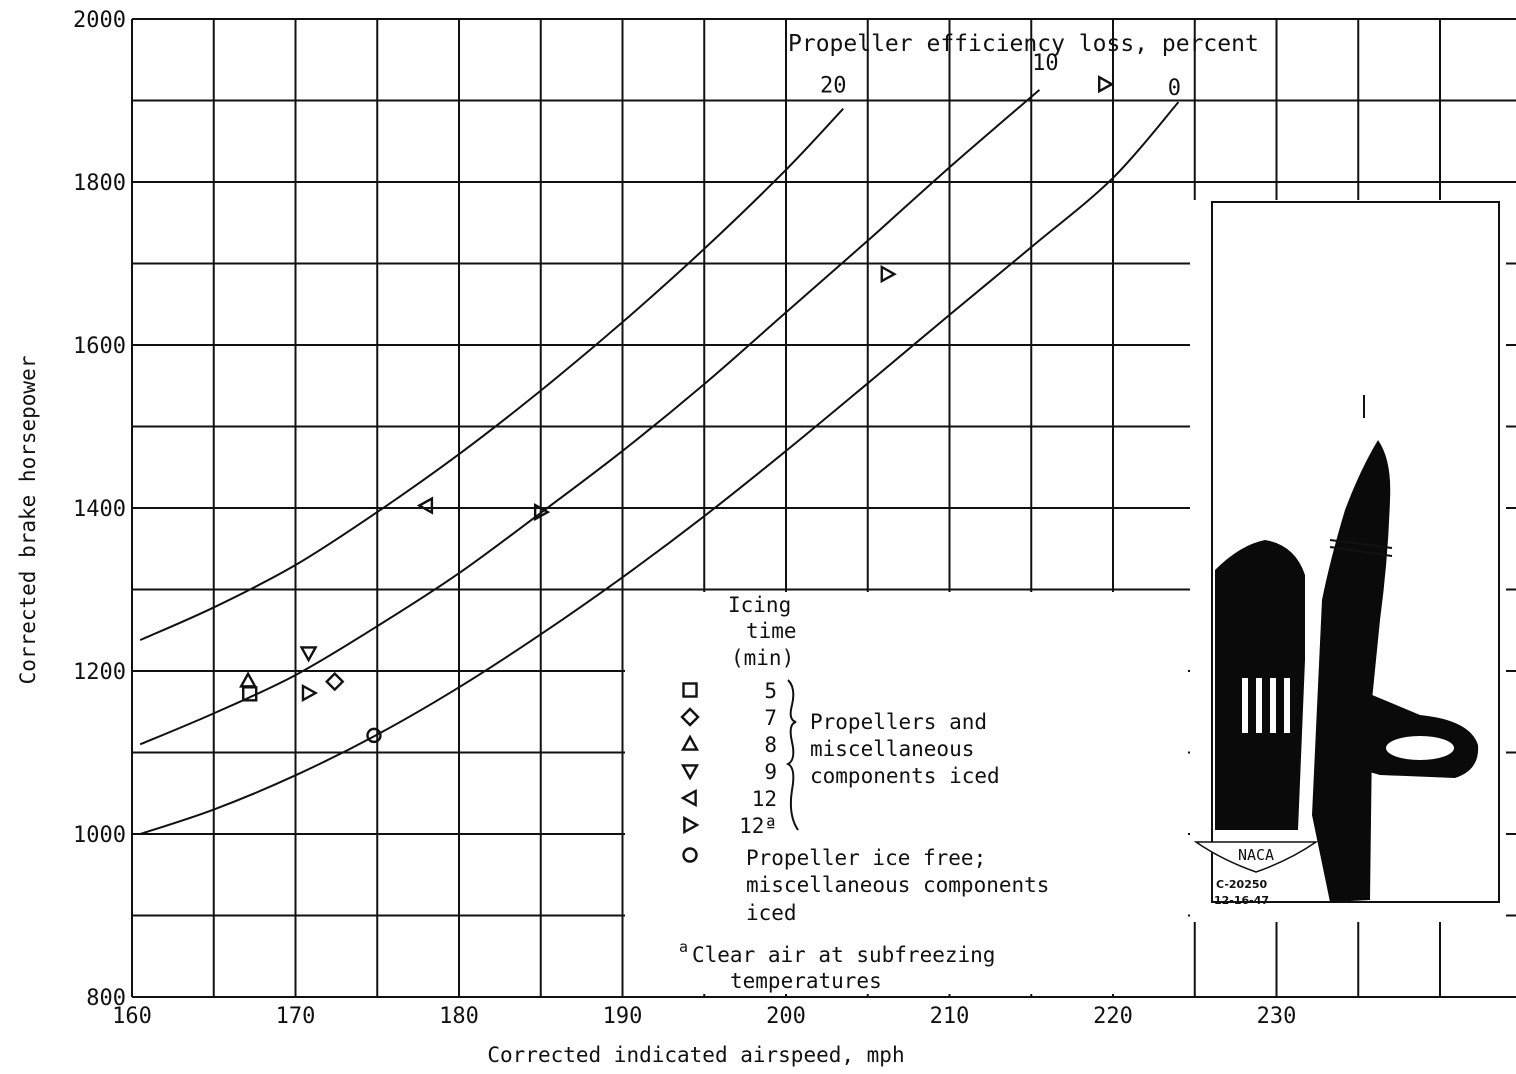  I want to click on y-axis-label: Corrected brake horsepower, so click(28, 520).